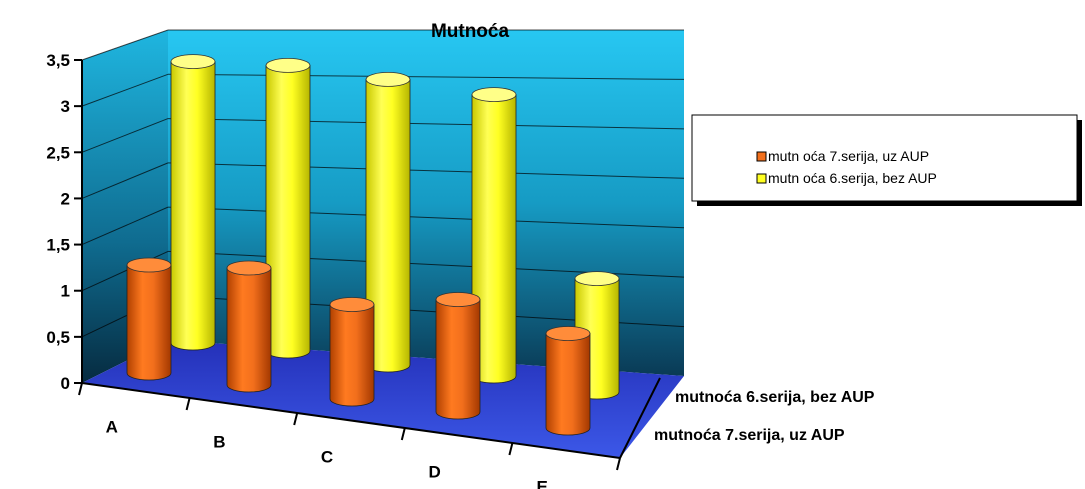 The image size is (1085, 489). What do you see at coordinates (749, 435) in the screenshot?
I see `depth-label-front: mutnoća 7.serija, uz AUP` at bounding box center [749, 435].